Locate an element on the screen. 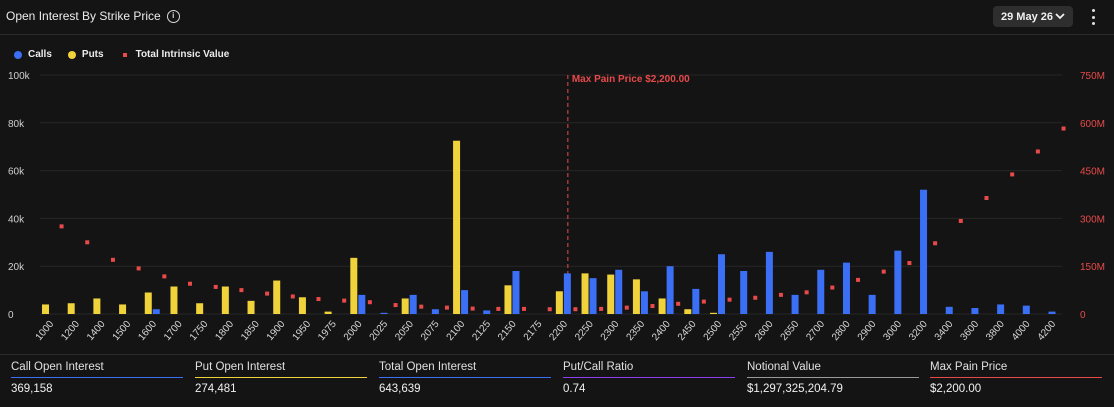  y-right-tick-label: 750M is located at coordinates (1092, 76).